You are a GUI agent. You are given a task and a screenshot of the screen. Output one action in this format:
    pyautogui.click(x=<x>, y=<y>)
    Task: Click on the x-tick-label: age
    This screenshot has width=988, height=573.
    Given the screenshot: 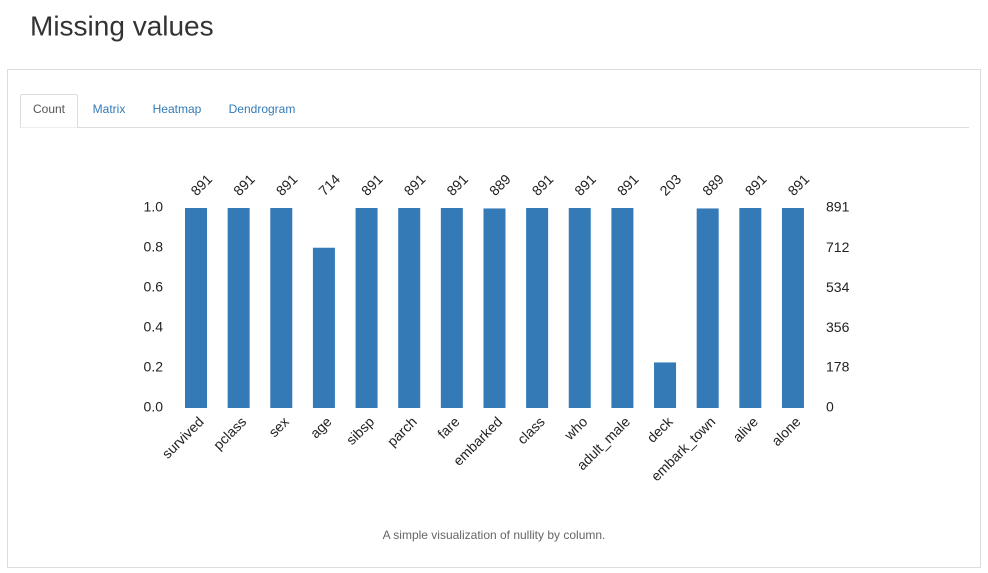 What is the action you would take?
    pyautogui.click(x=321, y=427)
    